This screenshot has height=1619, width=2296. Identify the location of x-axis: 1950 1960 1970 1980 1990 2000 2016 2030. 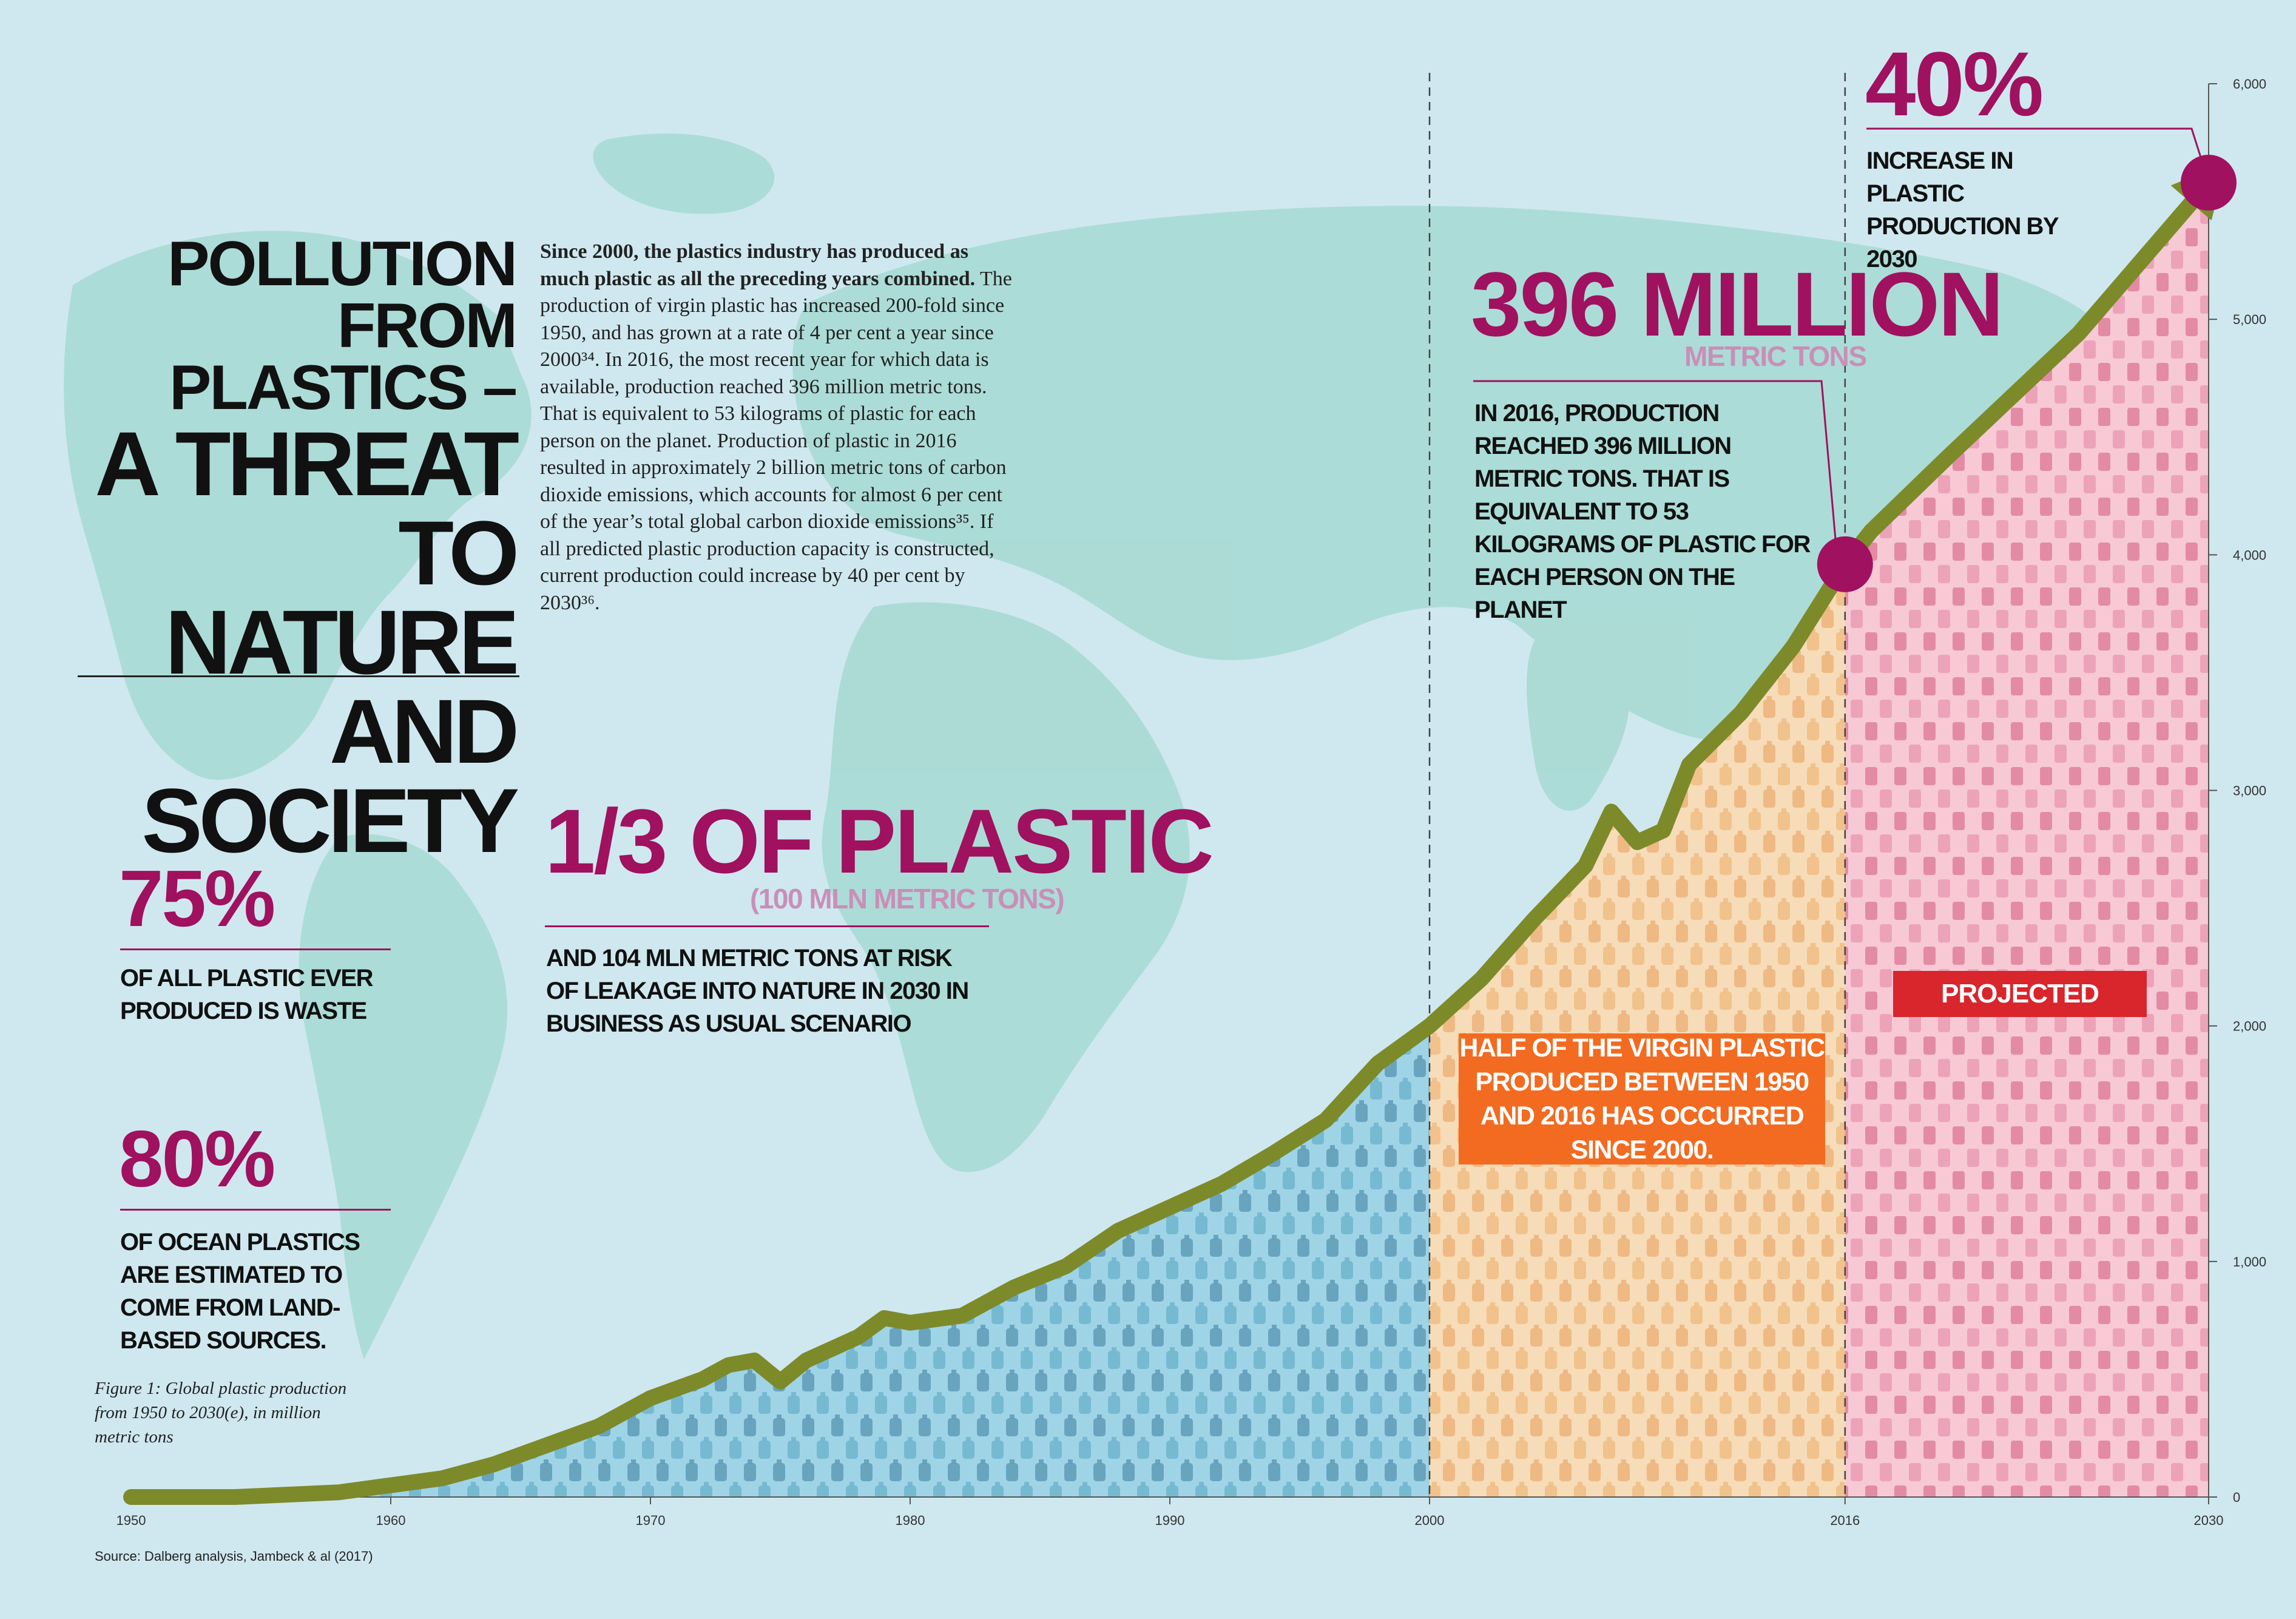
(1170, 1512).